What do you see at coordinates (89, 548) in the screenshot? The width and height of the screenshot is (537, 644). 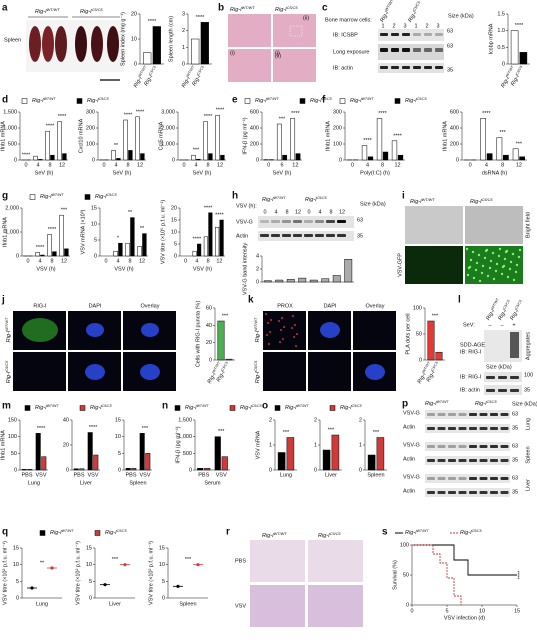 I see `y-tick-label: 15` at bounding box center [89, 548].